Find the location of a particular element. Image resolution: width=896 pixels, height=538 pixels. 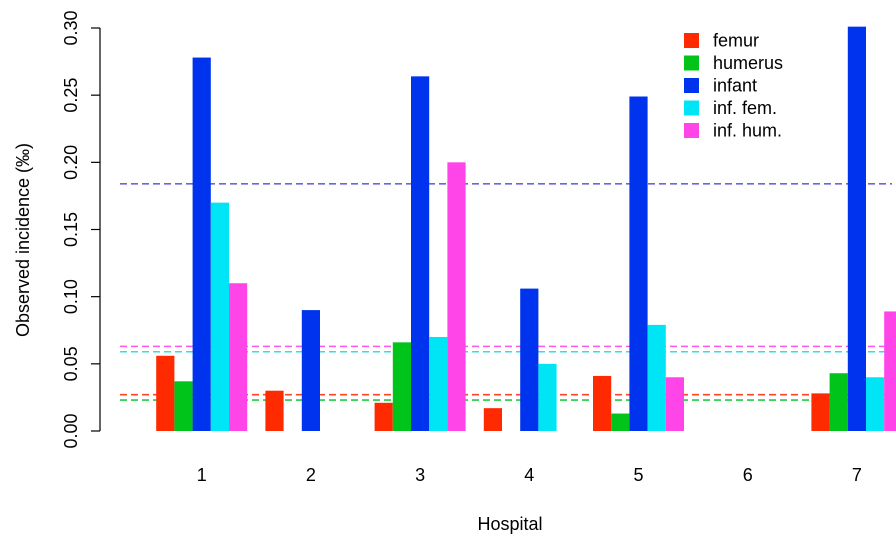

y-tick-label: 0.00 is located at coordinates (71, 430).